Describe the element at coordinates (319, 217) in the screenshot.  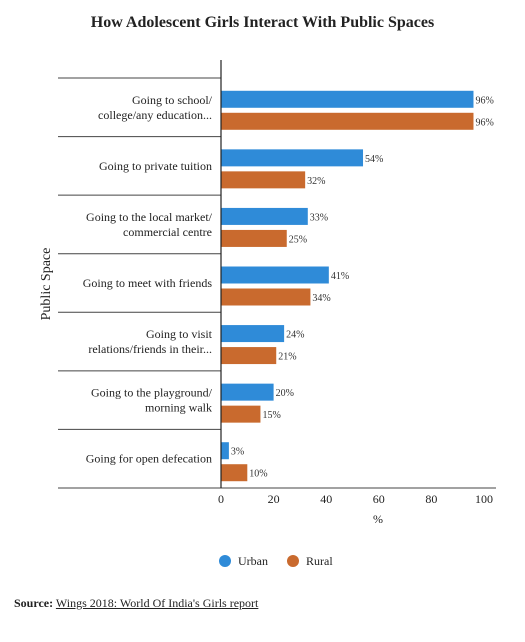
I see `data-label-urban: 33%` at that location.